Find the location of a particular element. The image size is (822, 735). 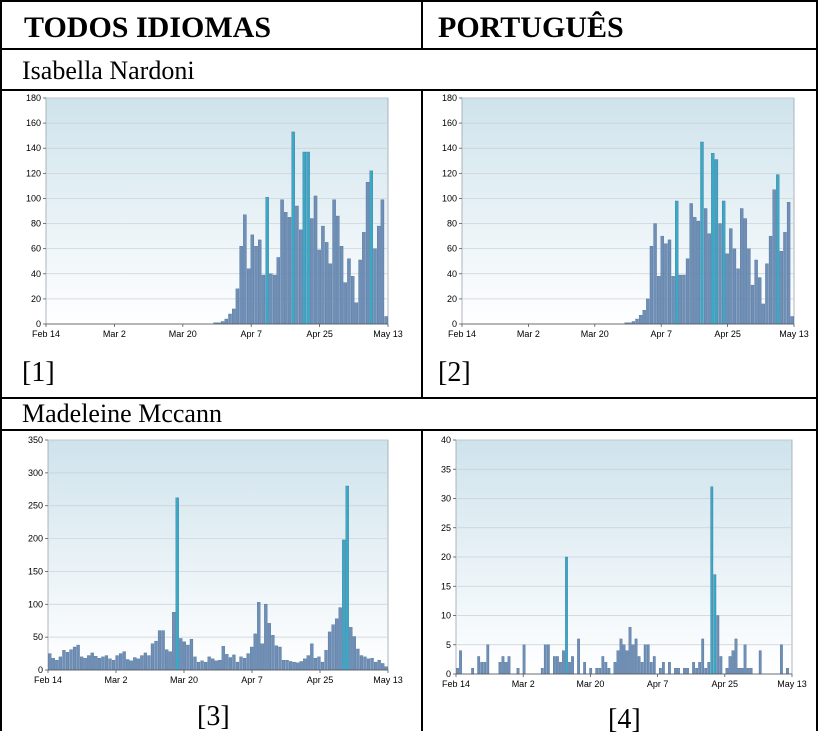

section-title-madeleine-mccann: Madeleine Mccann is located at coordinates (122, 413).